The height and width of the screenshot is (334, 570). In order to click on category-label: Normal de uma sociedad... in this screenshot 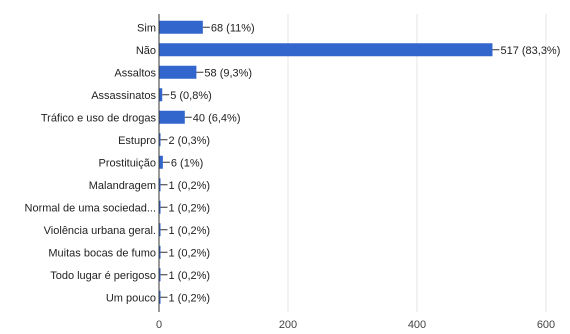, I will do `click(90, 208)`.